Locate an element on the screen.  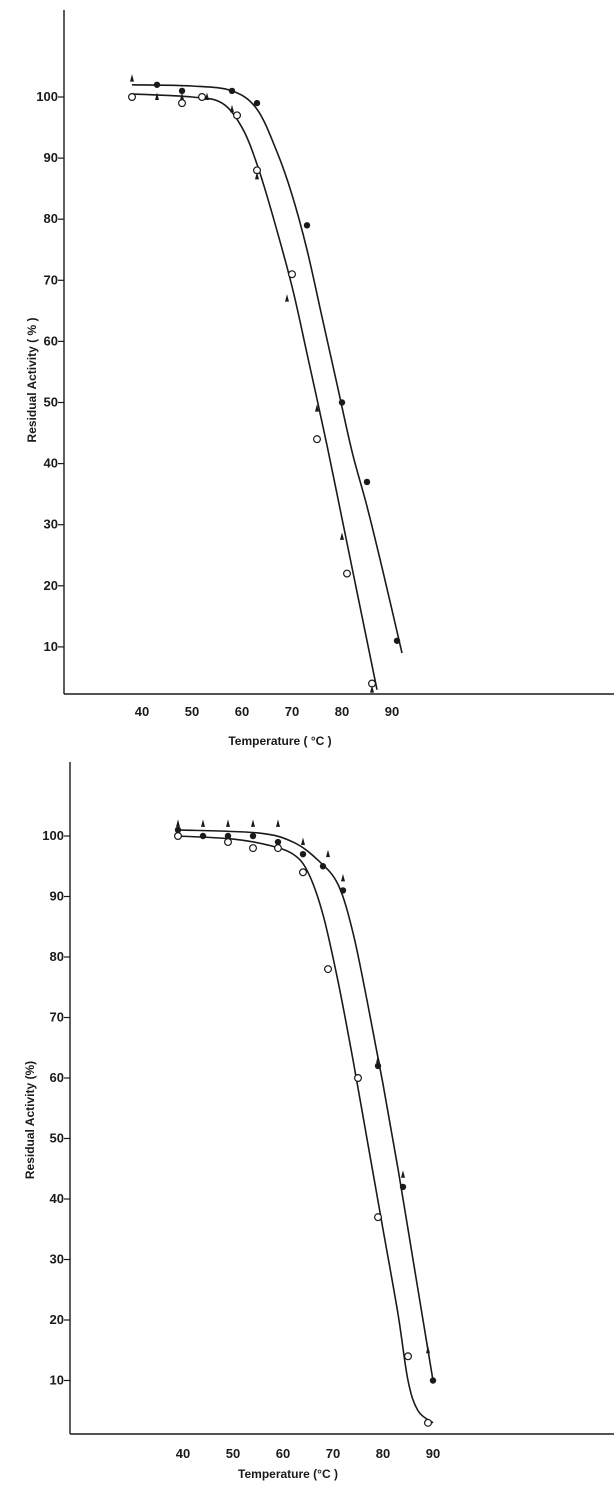
x-axis-title: Temperature (°C ) is located at coordinates (288, 1474).